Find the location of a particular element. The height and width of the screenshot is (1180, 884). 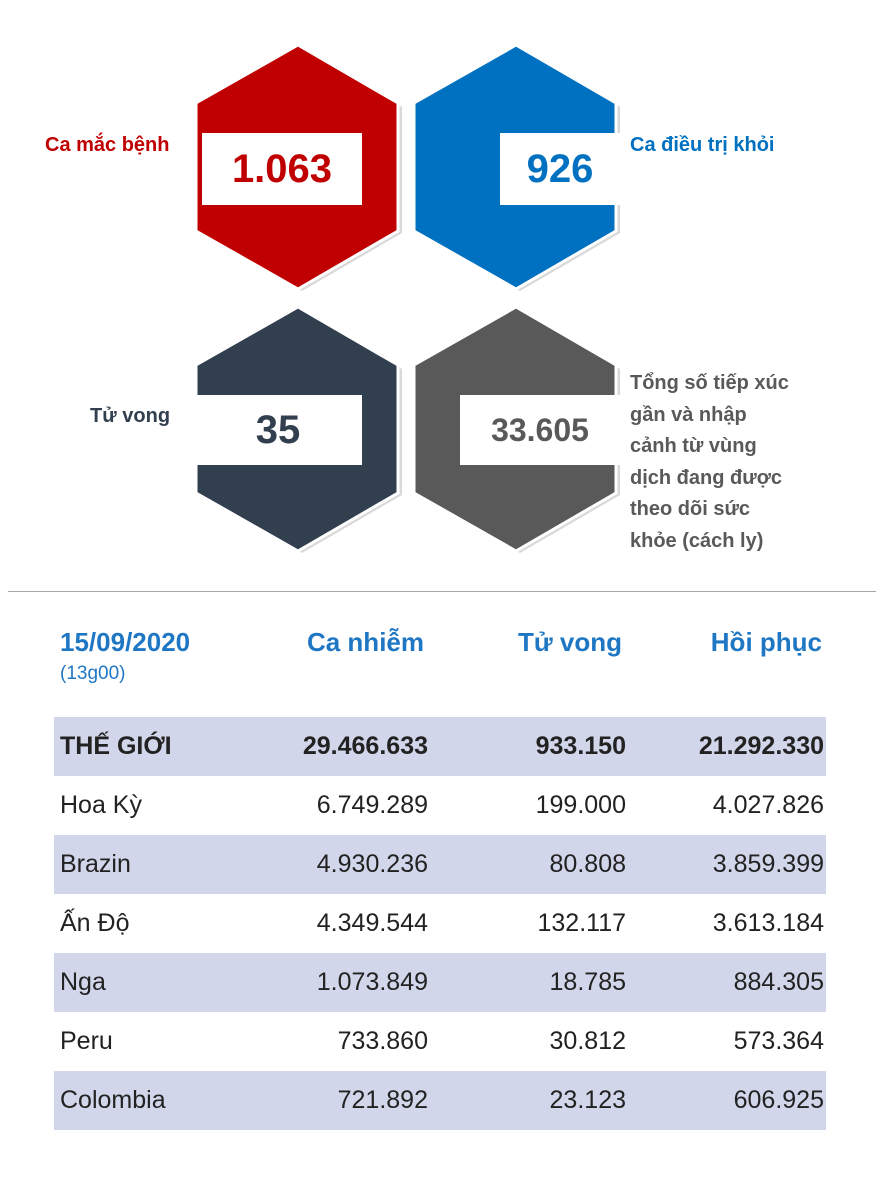

header-deaths: Tử vong is located at coordinates (569, 642).